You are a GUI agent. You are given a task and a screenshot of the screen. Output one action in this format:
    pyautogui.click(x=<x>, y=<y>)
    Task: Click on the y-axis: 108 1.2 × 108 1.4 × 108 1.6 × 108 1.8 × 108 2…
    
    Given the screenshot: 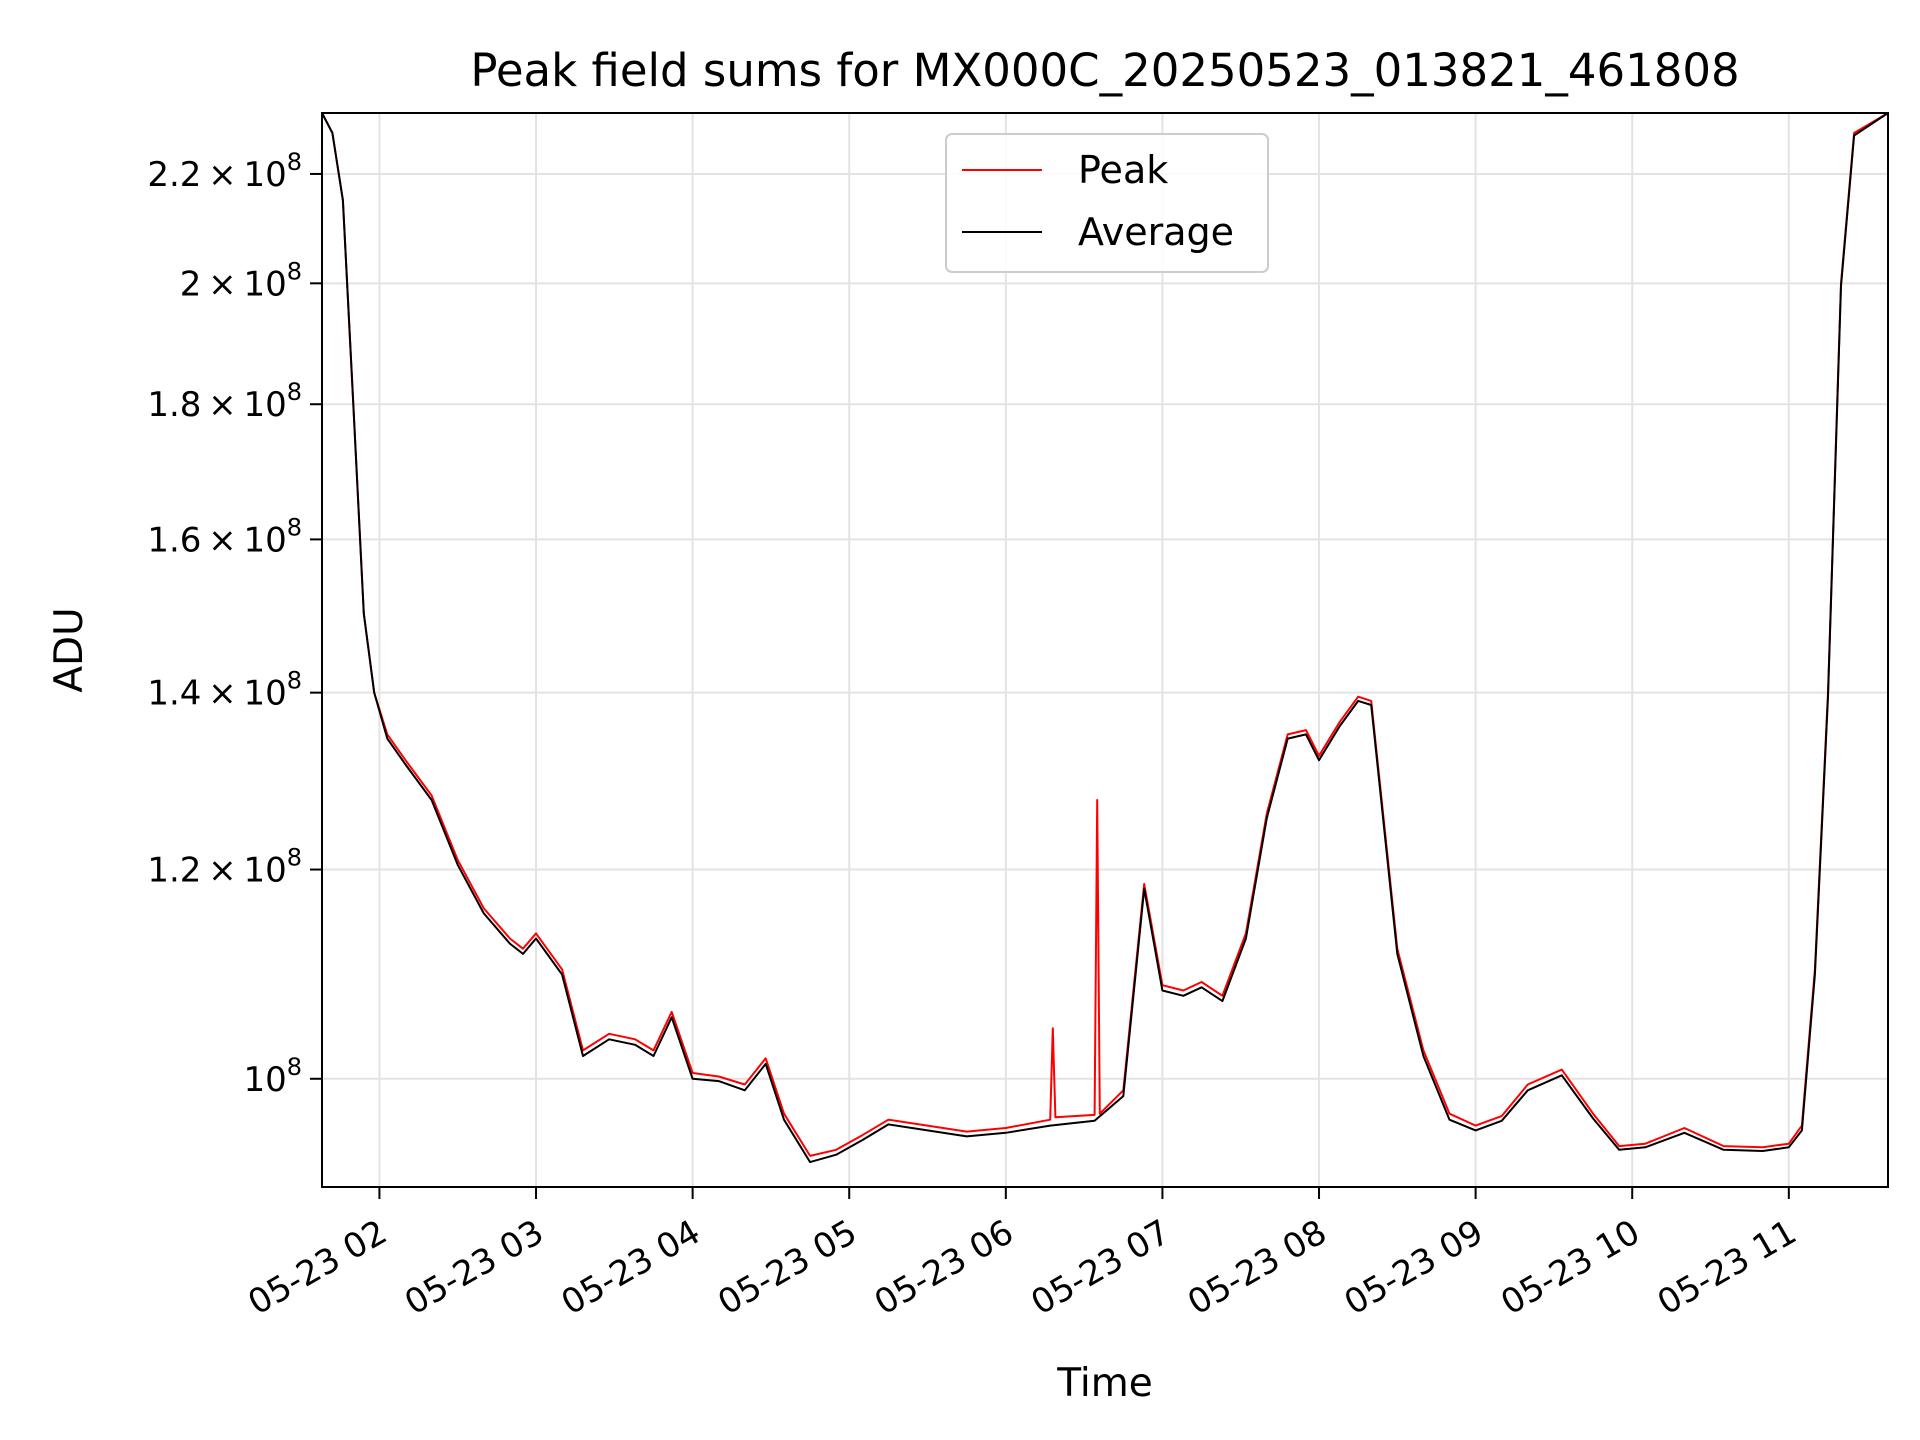 What is the action you would take?
    pyautogui.click(x=234, y=624)
    